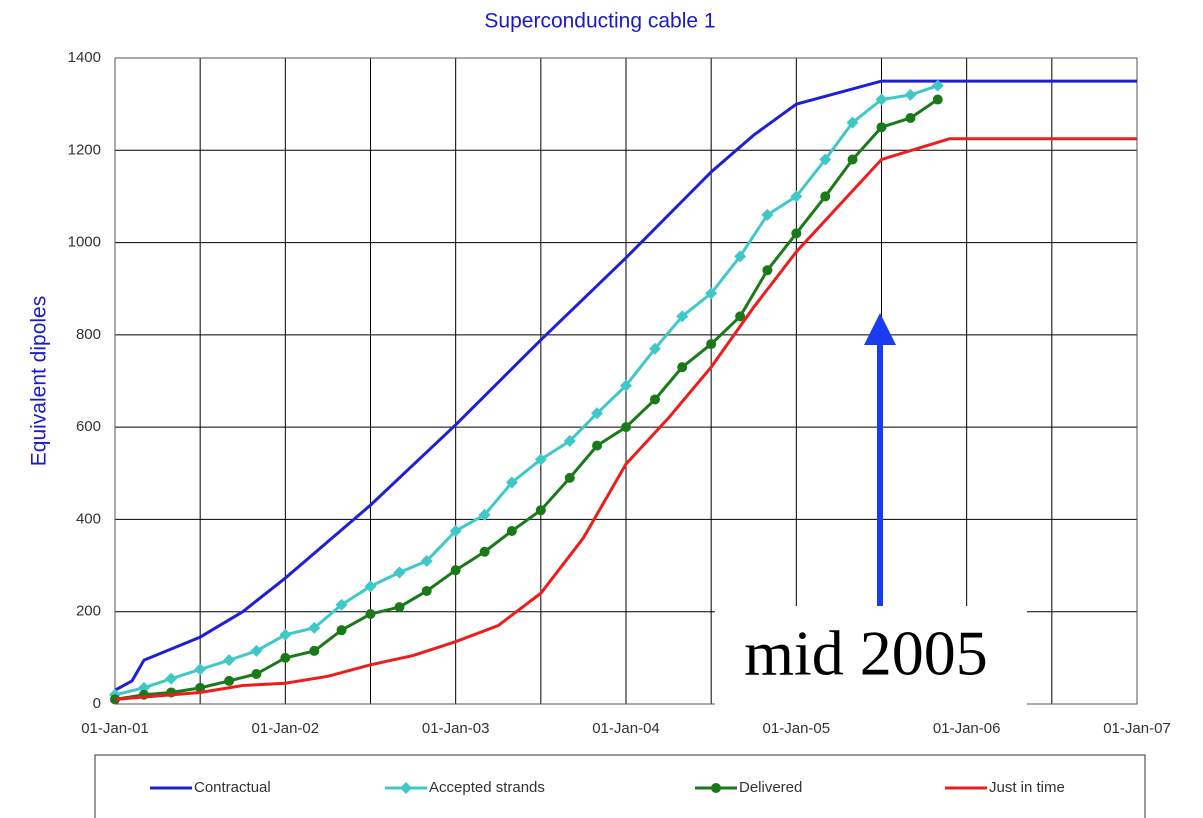 Image resolution: width=1203 pixels, height=818 pixels. Describe the element at coordinates (967, 728) in the screenshot. I see `x-tick-label: 01-Jan-06` at that location.